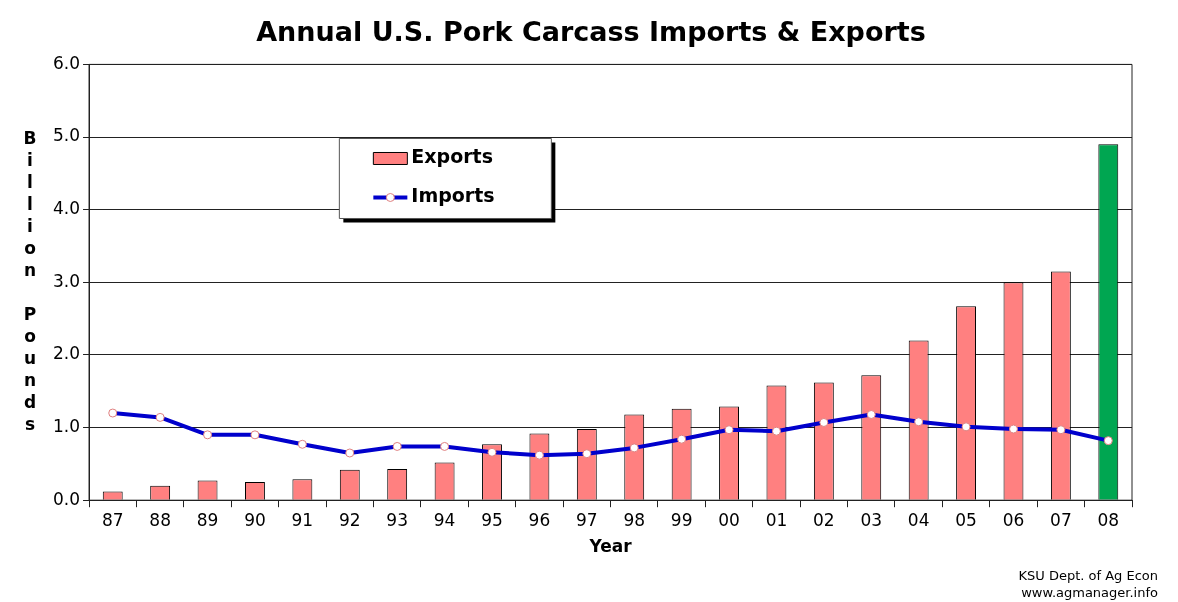 This screenshot has width=1178, height=602. What do you see at coordinates (591, 32) in the screenshot?
I see `chart-title: Annual U.S. Pork Carcass Imports & Exports` at bounding box center [591, 32].